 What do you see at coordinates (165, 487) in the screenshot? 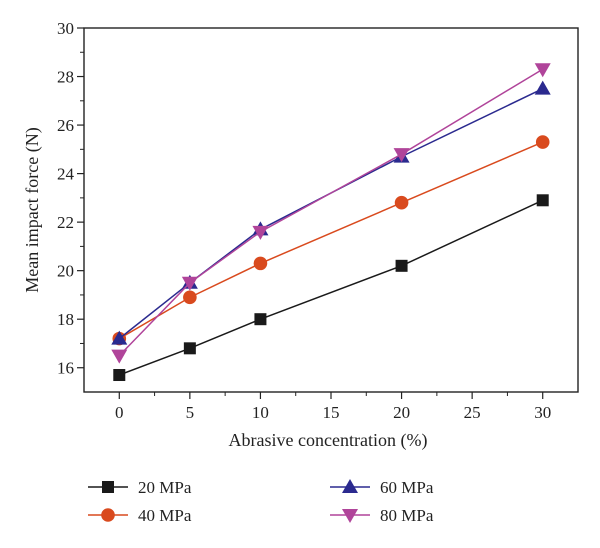
I see `legend-label: 20 MPa` at bounding box center [165, 487].